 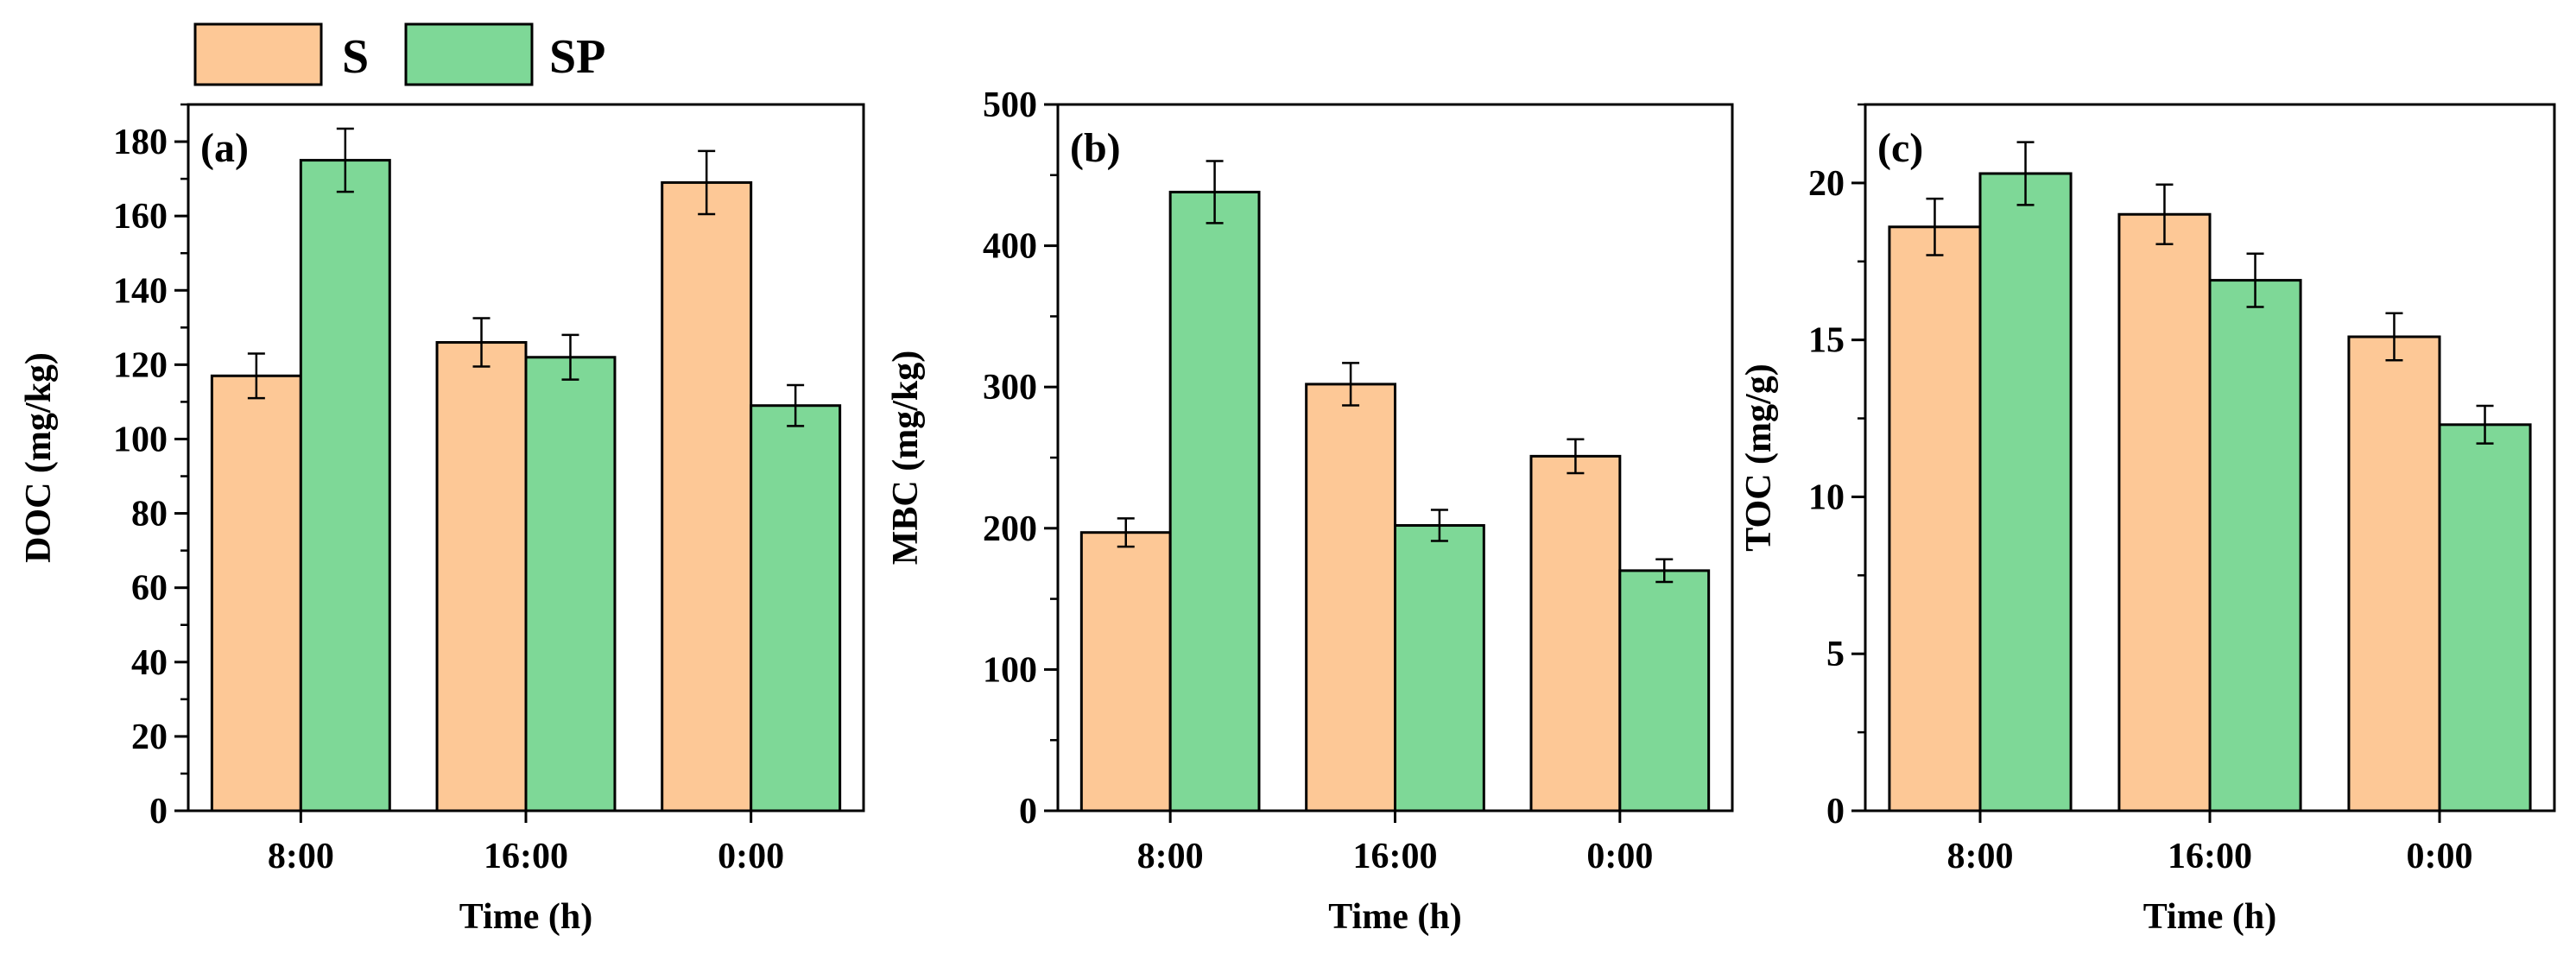 I want to click on y-axis-title: TOC (mg/g), so click(x=1759, y=458).